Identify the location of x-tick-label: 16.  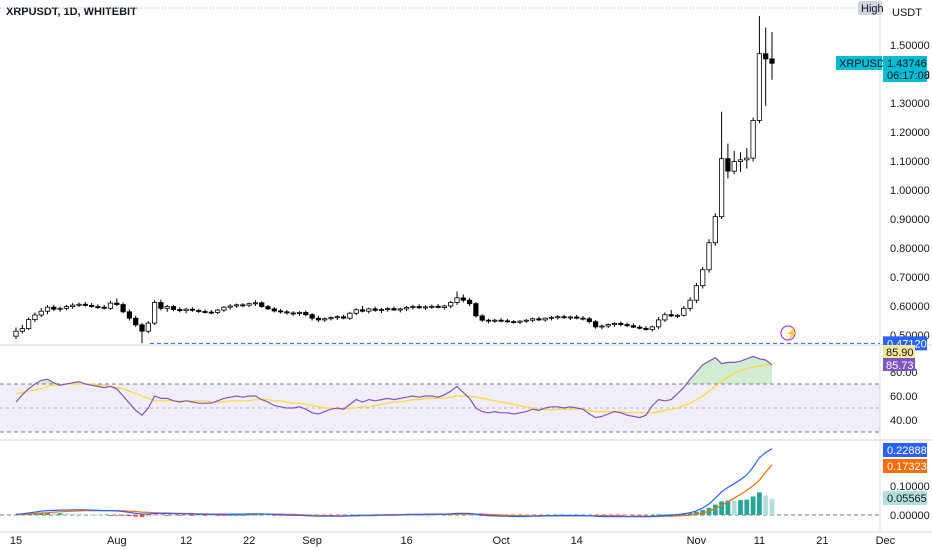
(406, 541).